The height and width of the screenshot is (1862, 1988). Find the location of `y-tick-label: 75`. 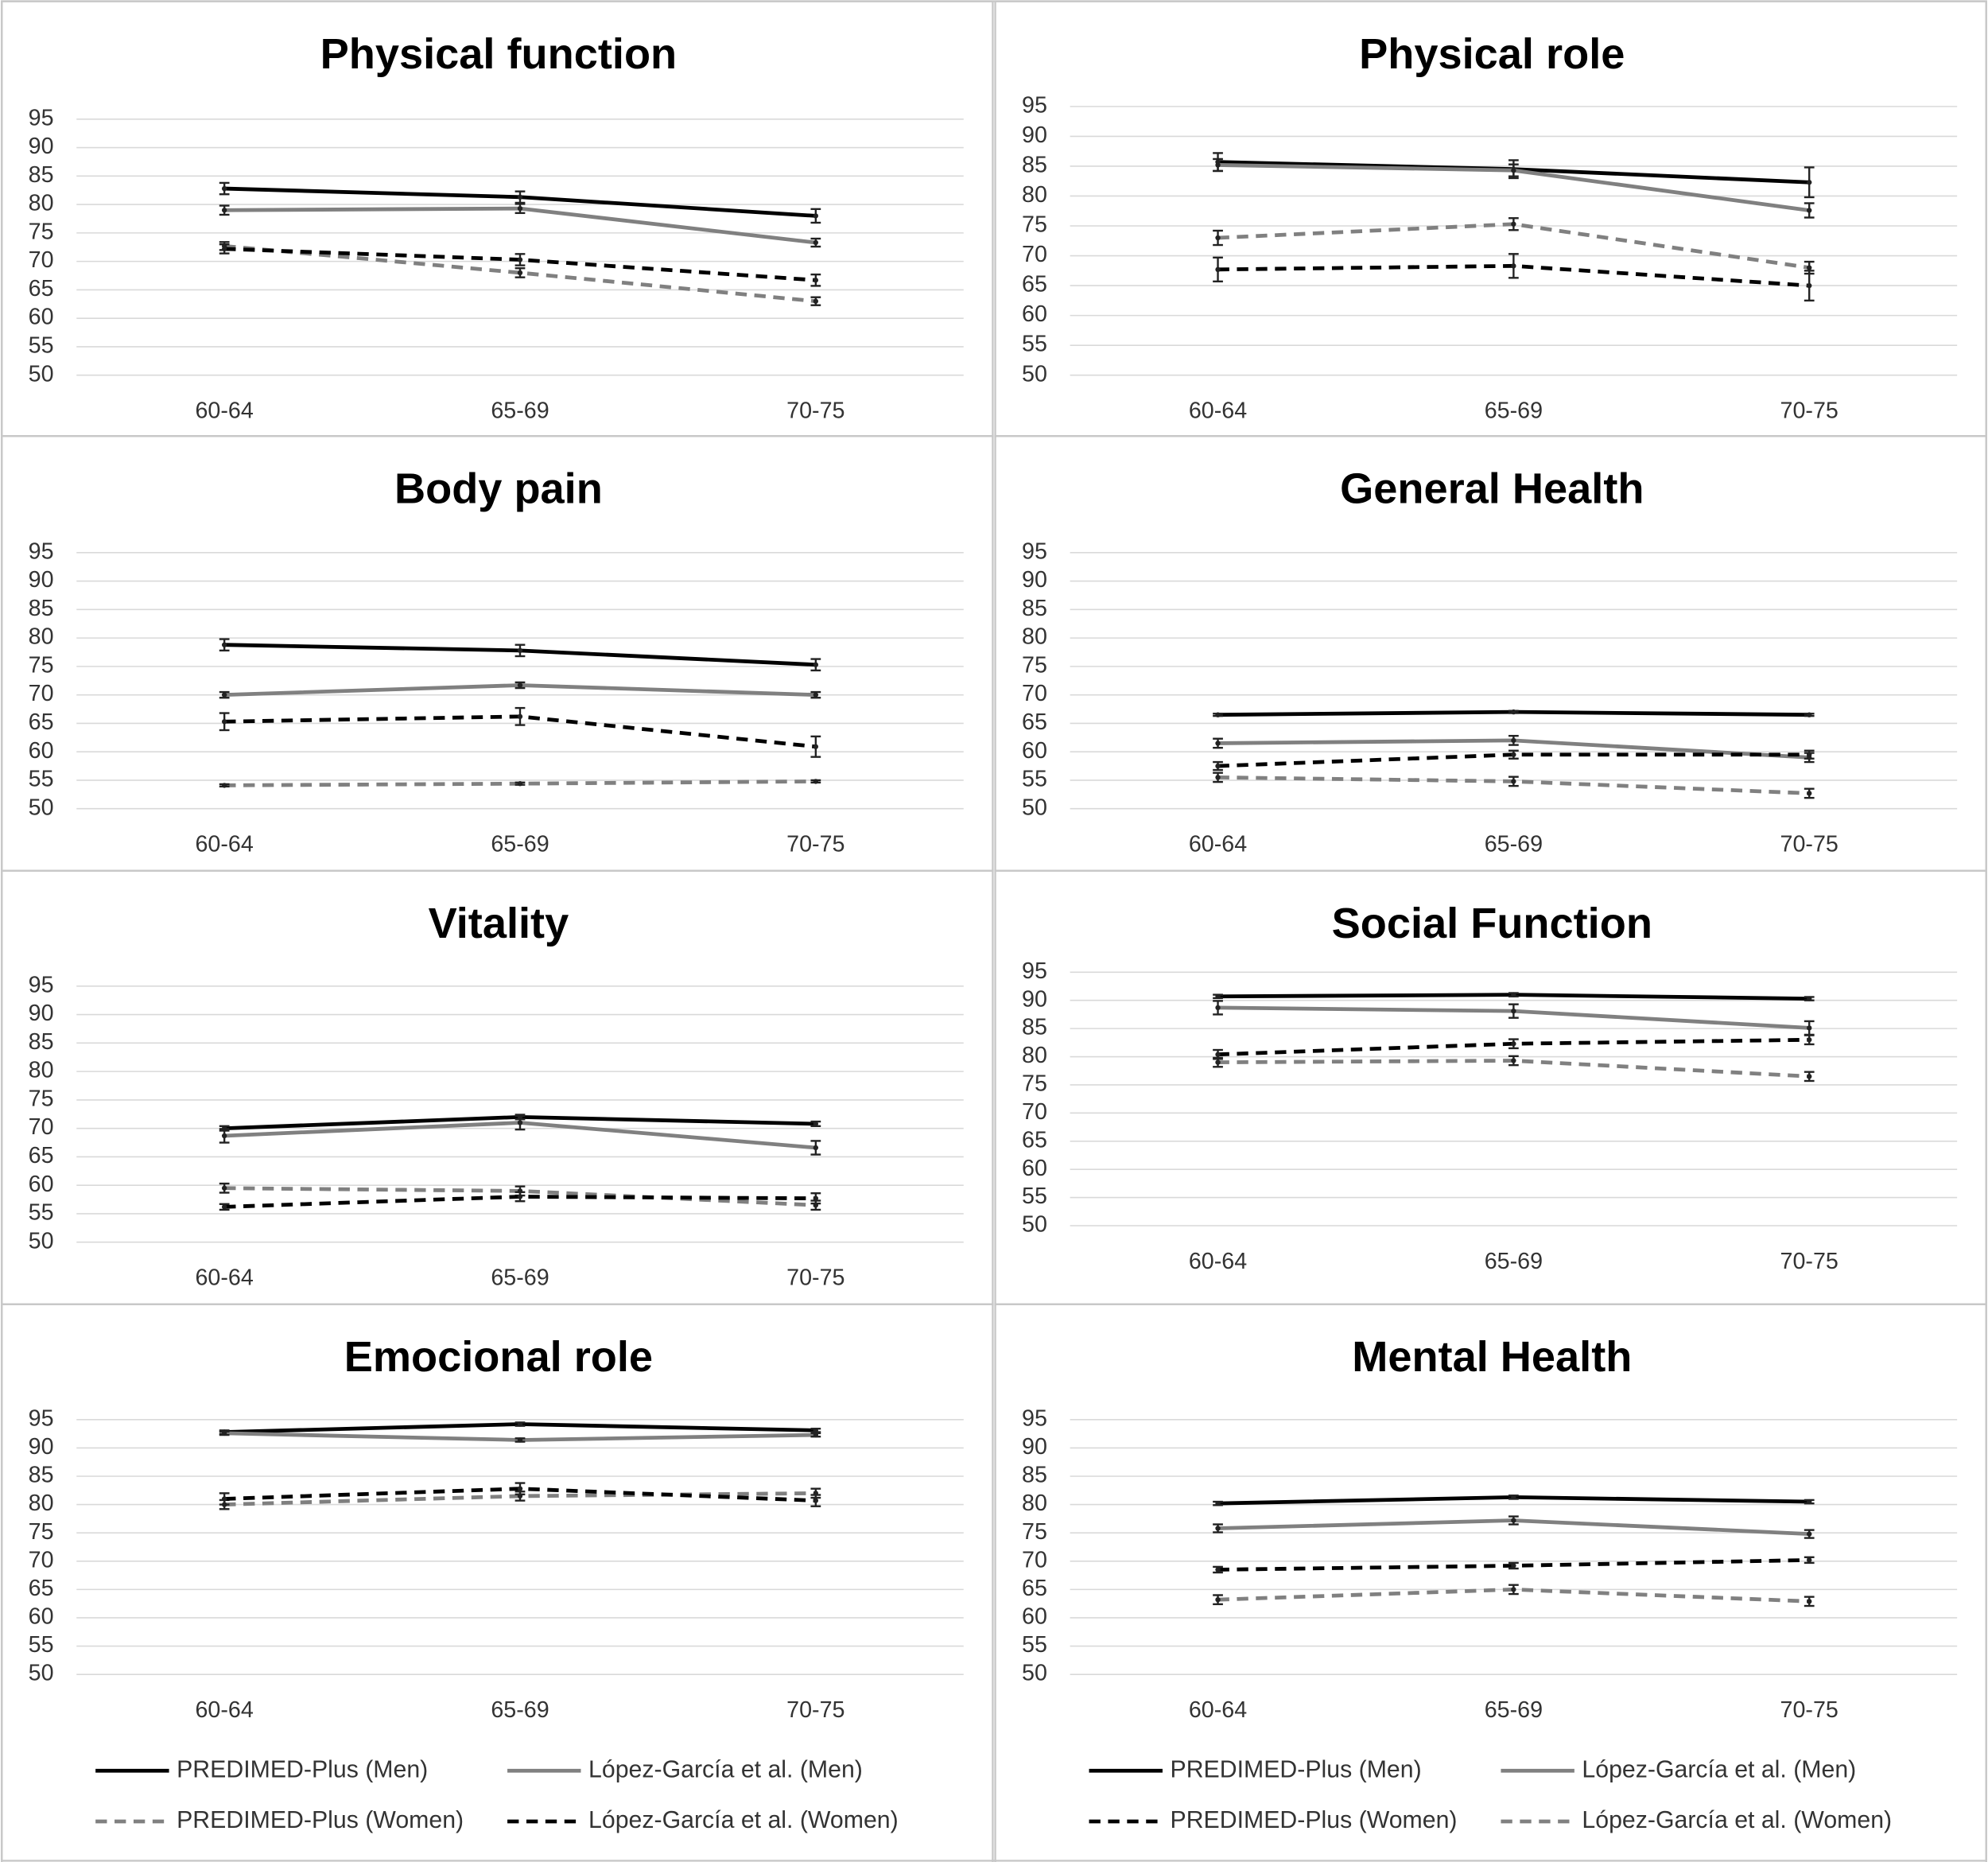

y-tick-label: 75 is located at coordinates (41, 1098).